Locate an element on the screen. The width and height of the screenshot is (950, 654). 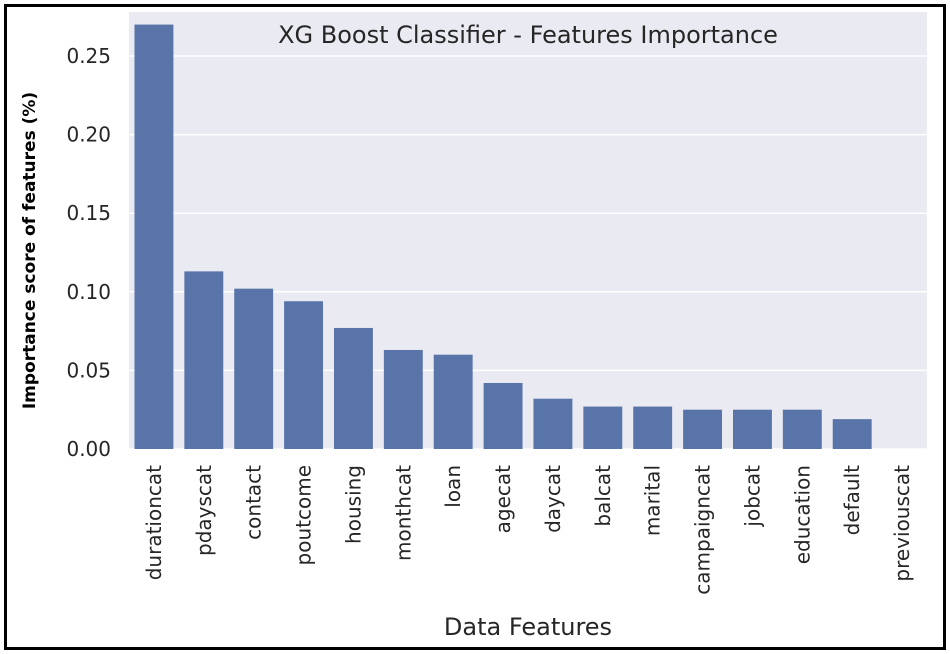
y-tick-label: 0.15 is located at coordinates (88, 213).